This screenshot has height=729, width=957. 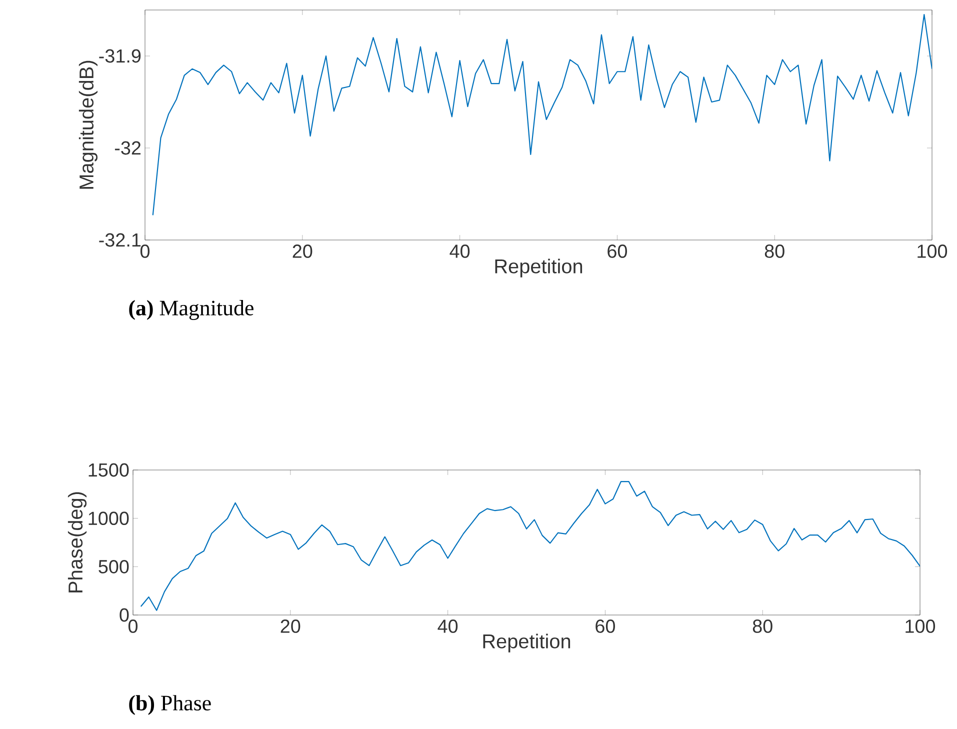 What do you see at coordinates (77, 542) in the screenshot?
I see `y-axis-title: Phase(deg)` at bounding box center [77, 542].